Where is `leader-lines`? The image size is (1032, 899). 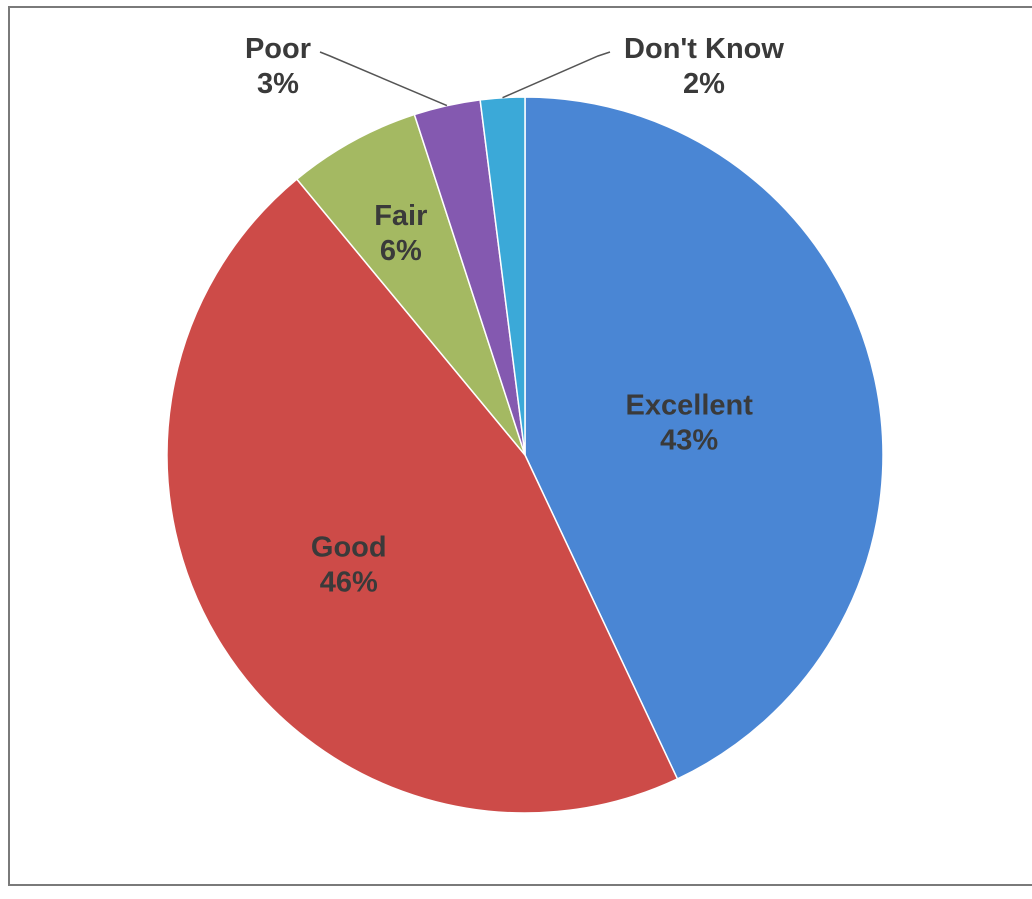
leader-lines is located at coordinates (465, 79).